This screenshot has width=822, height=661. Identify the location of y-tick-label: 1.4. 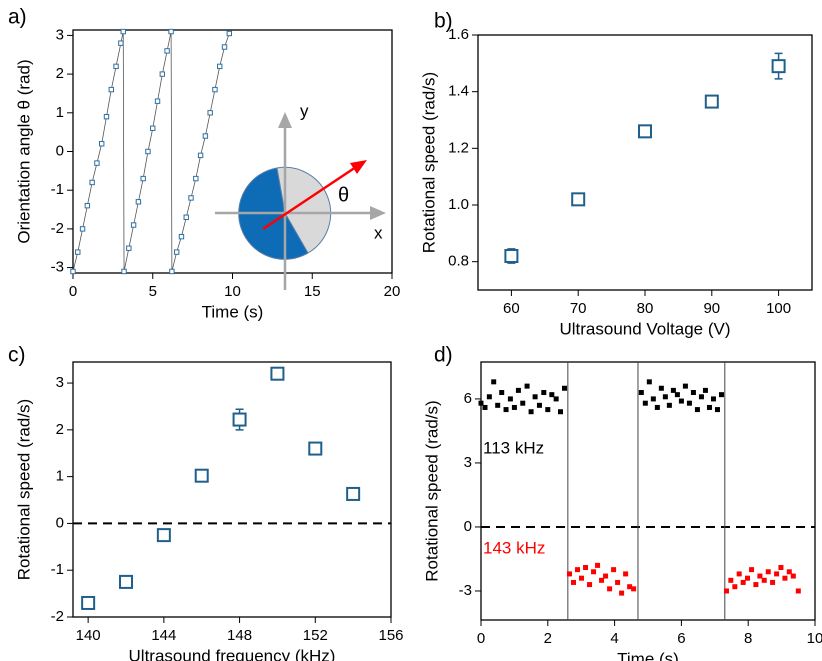
(458, 91).